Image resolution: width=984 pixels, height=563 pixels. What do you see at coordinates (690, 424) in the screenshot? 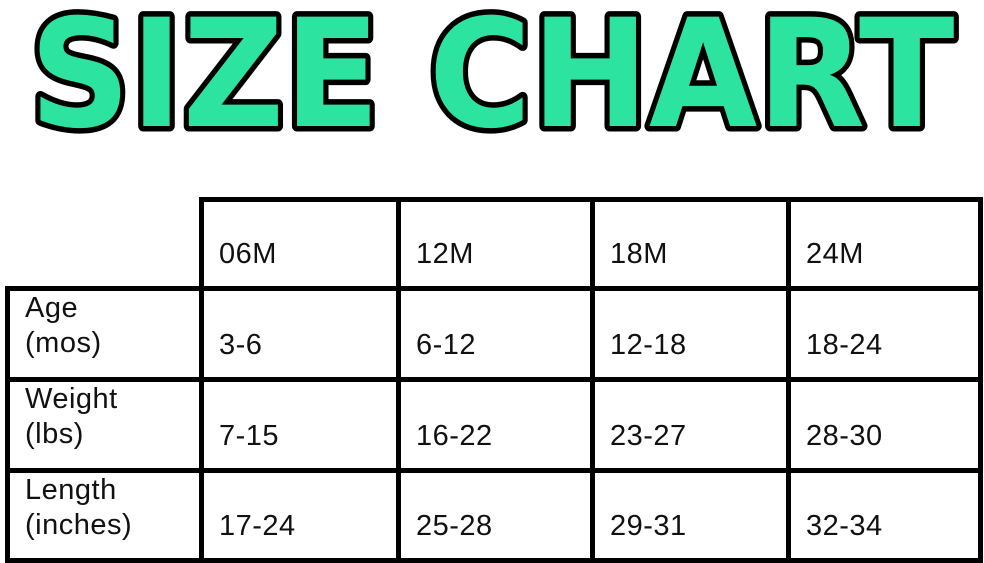
I see `table-cell: 23-27` at bounding box center [690, 424].